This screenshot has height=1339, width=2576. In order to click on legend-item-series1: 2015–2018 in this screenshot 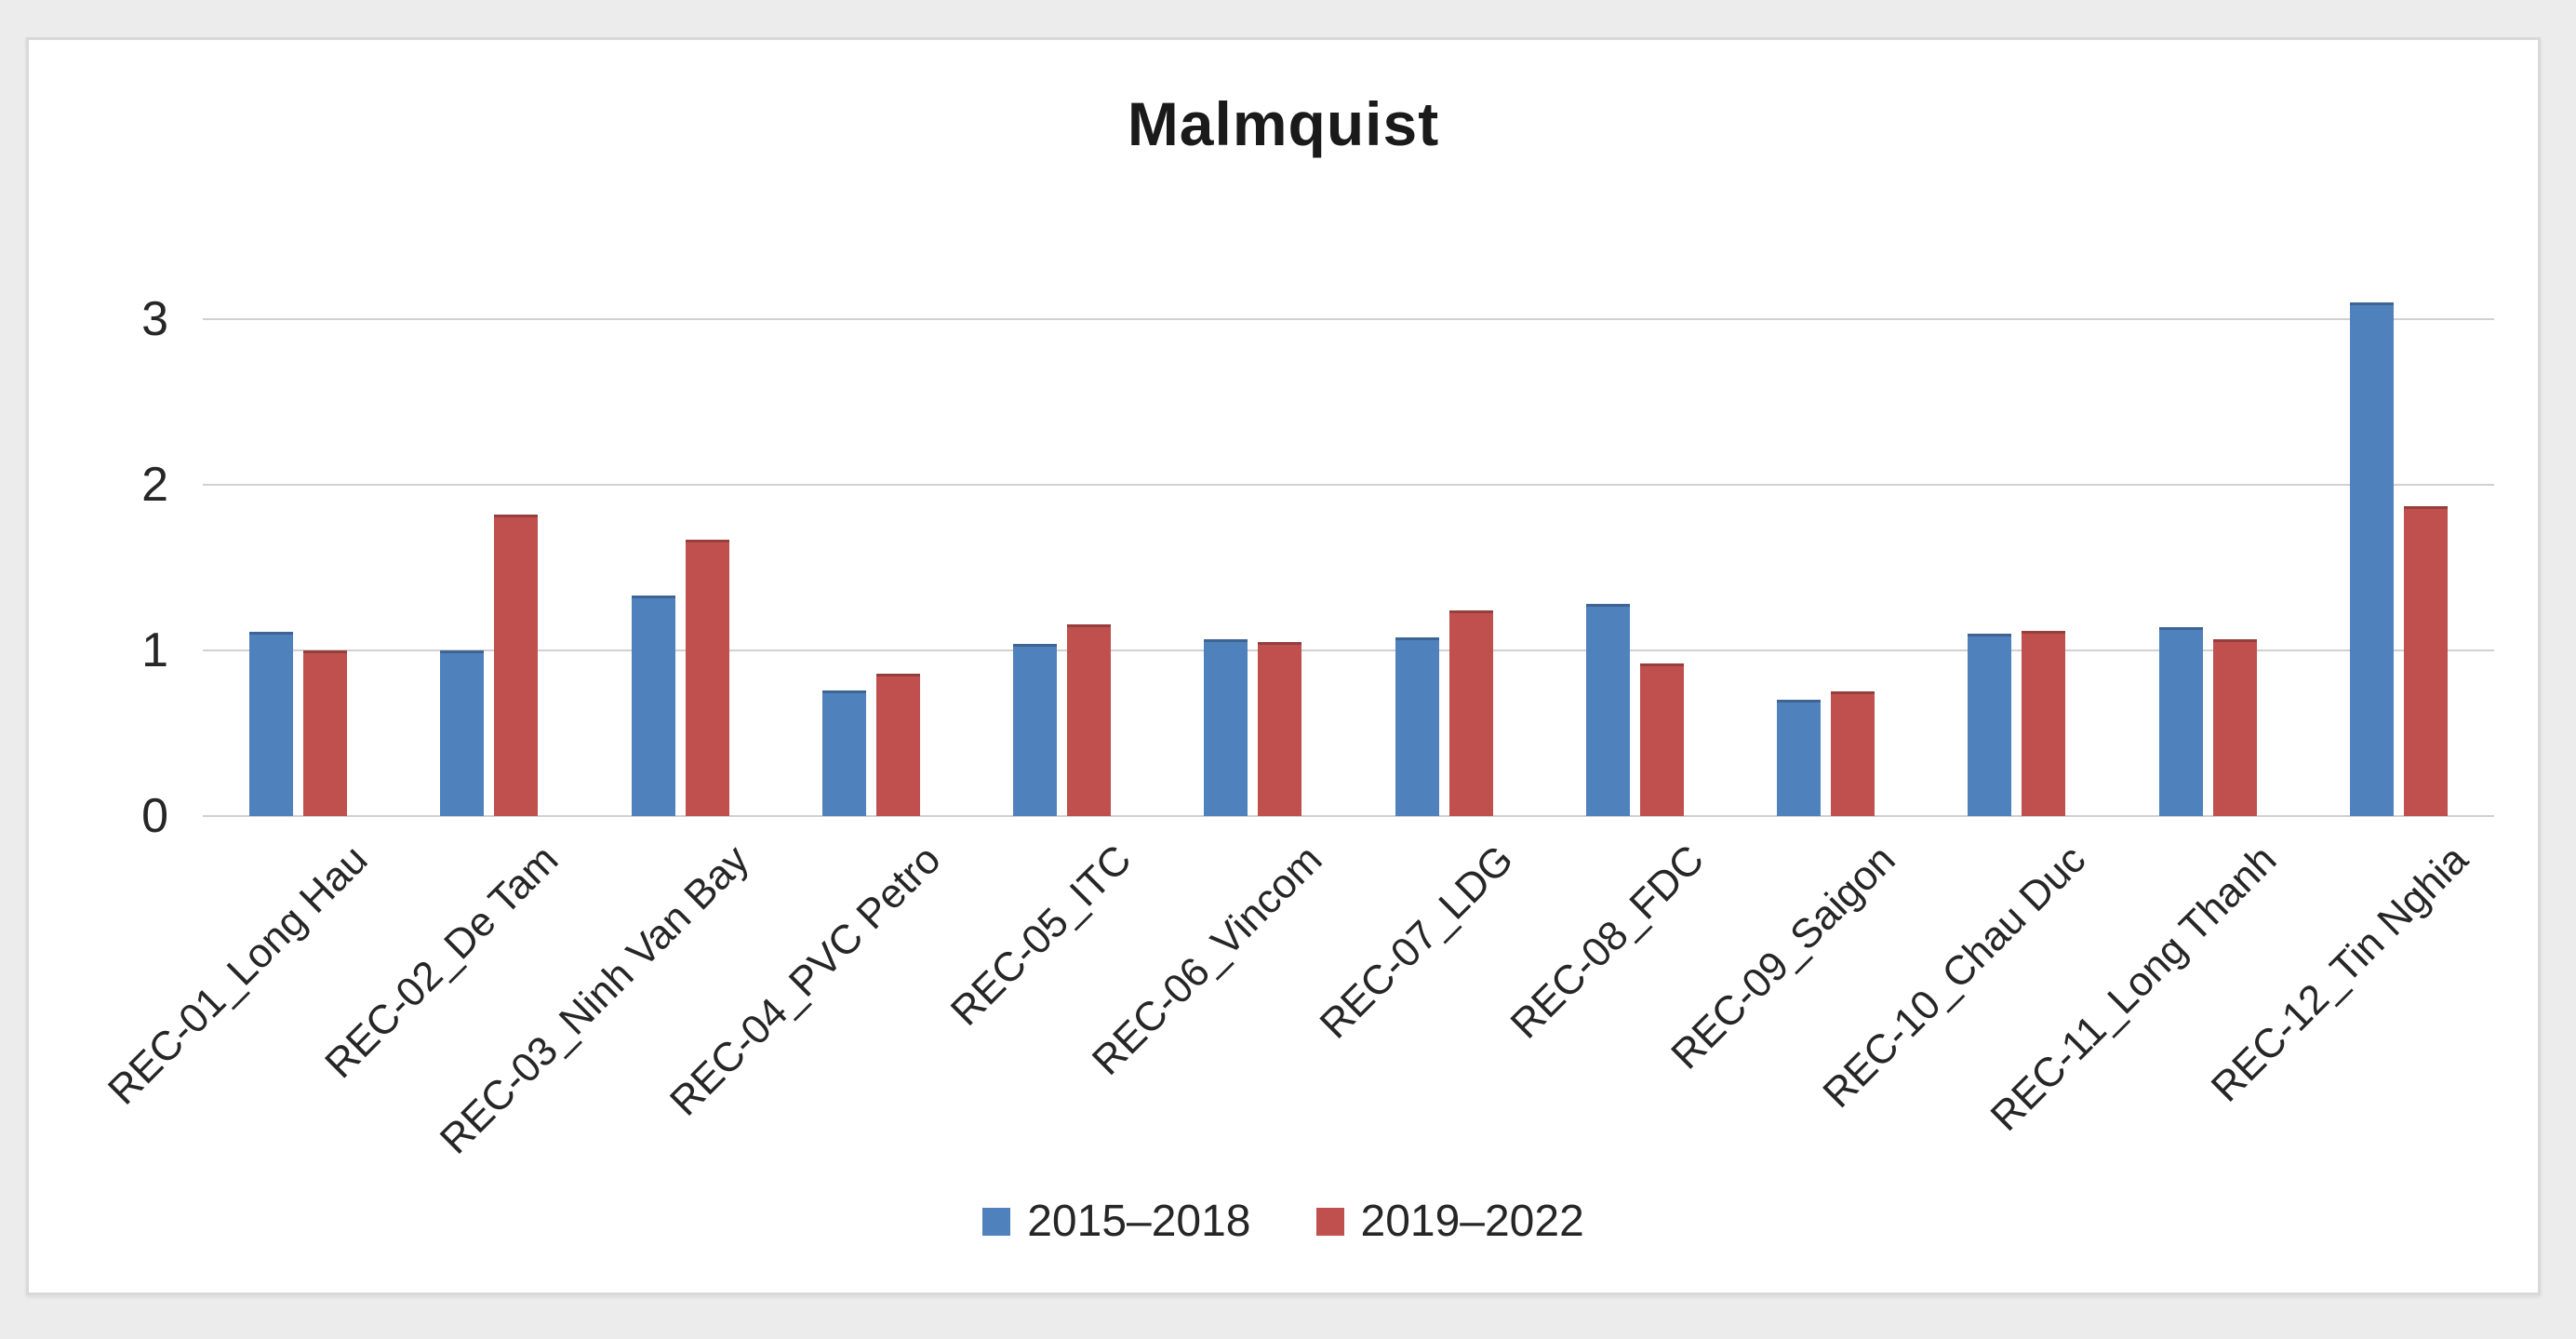, I will do `click(1116, 1221)`.